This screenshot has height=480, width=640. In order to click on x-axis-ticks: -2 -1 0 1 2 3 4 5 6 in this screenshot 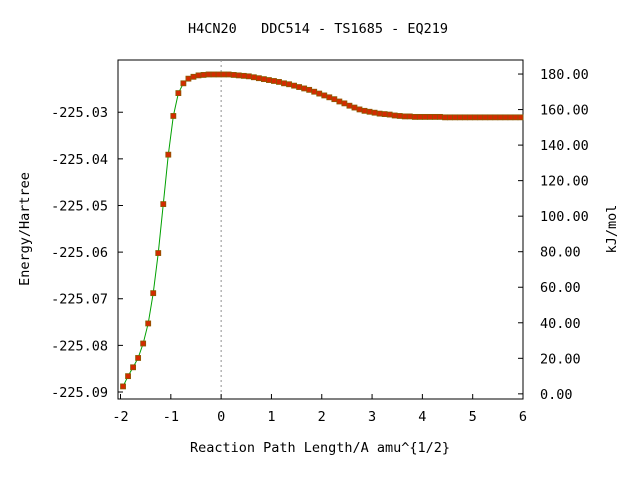, I will do `click(319, 409)`.